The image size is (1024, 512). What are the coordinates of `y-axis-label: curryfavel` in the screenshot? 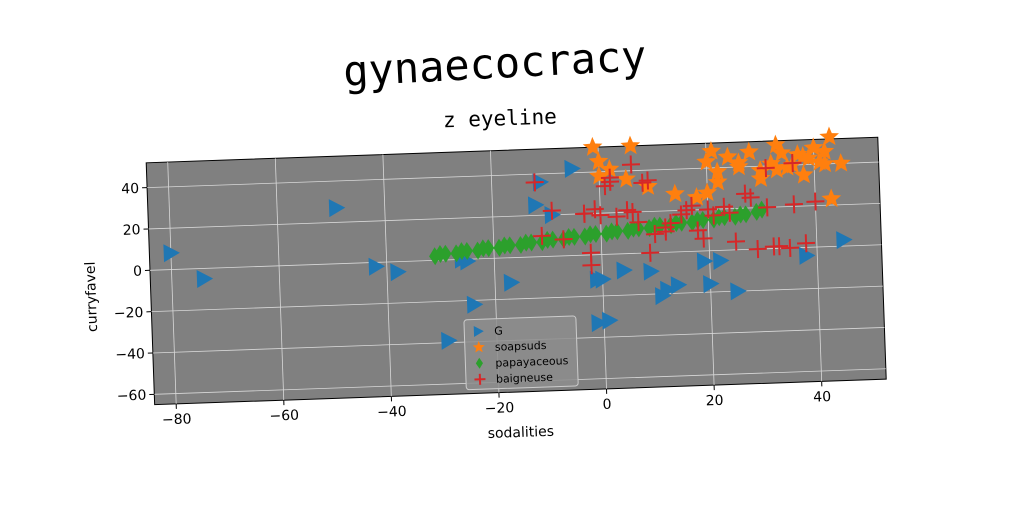 It's located at (92, 296).